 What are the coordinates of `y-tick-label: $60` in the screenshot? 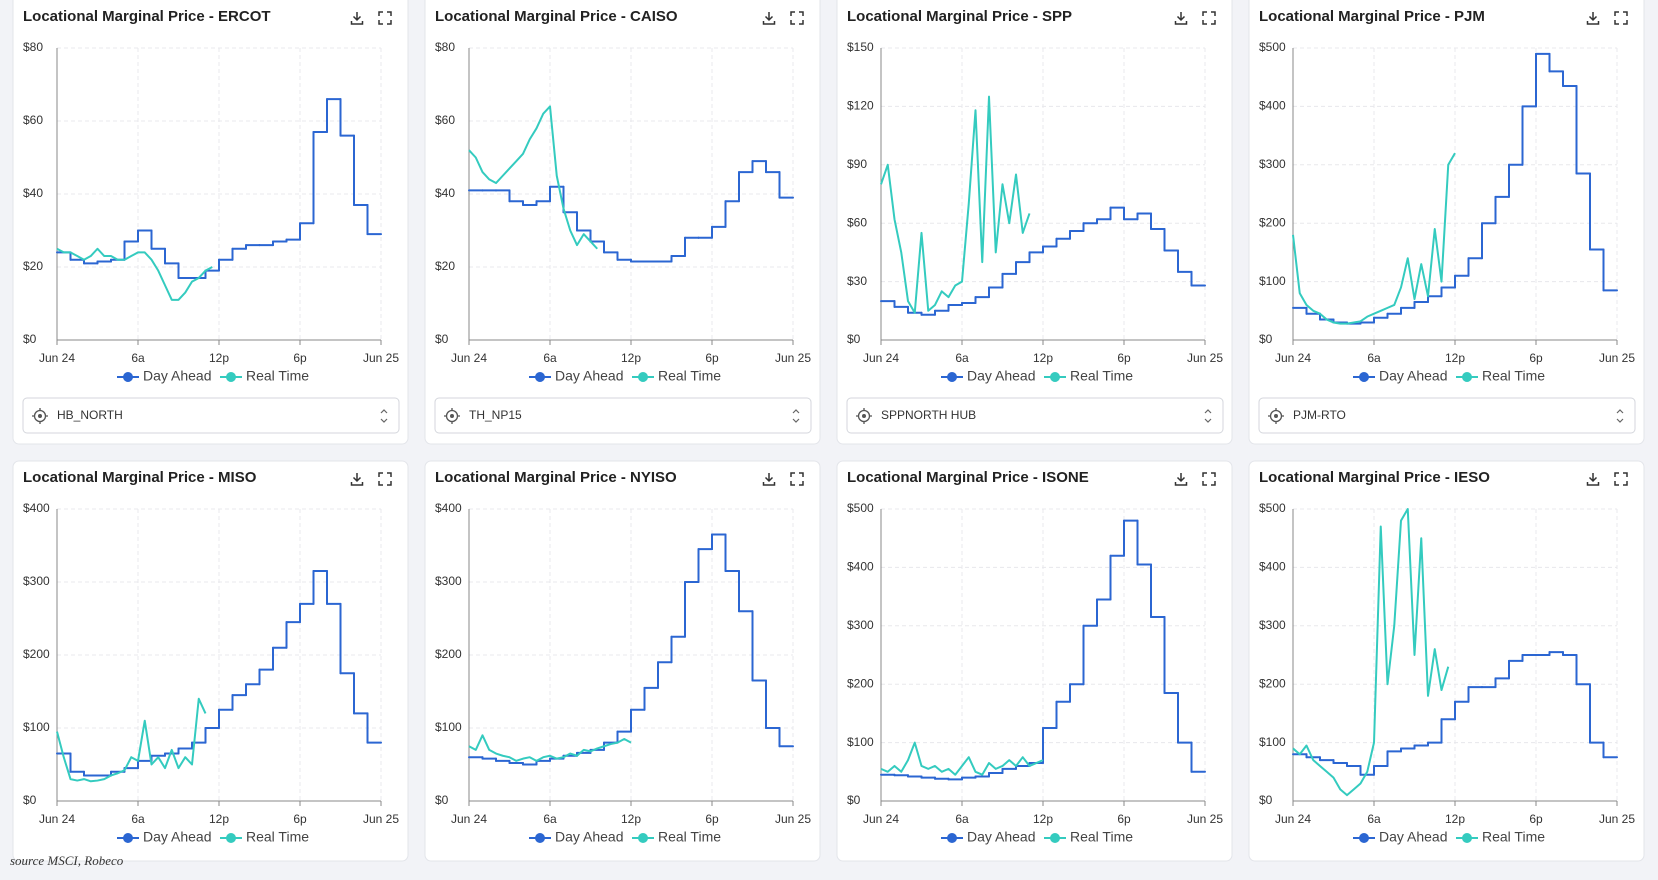 It's located at (857, 222).